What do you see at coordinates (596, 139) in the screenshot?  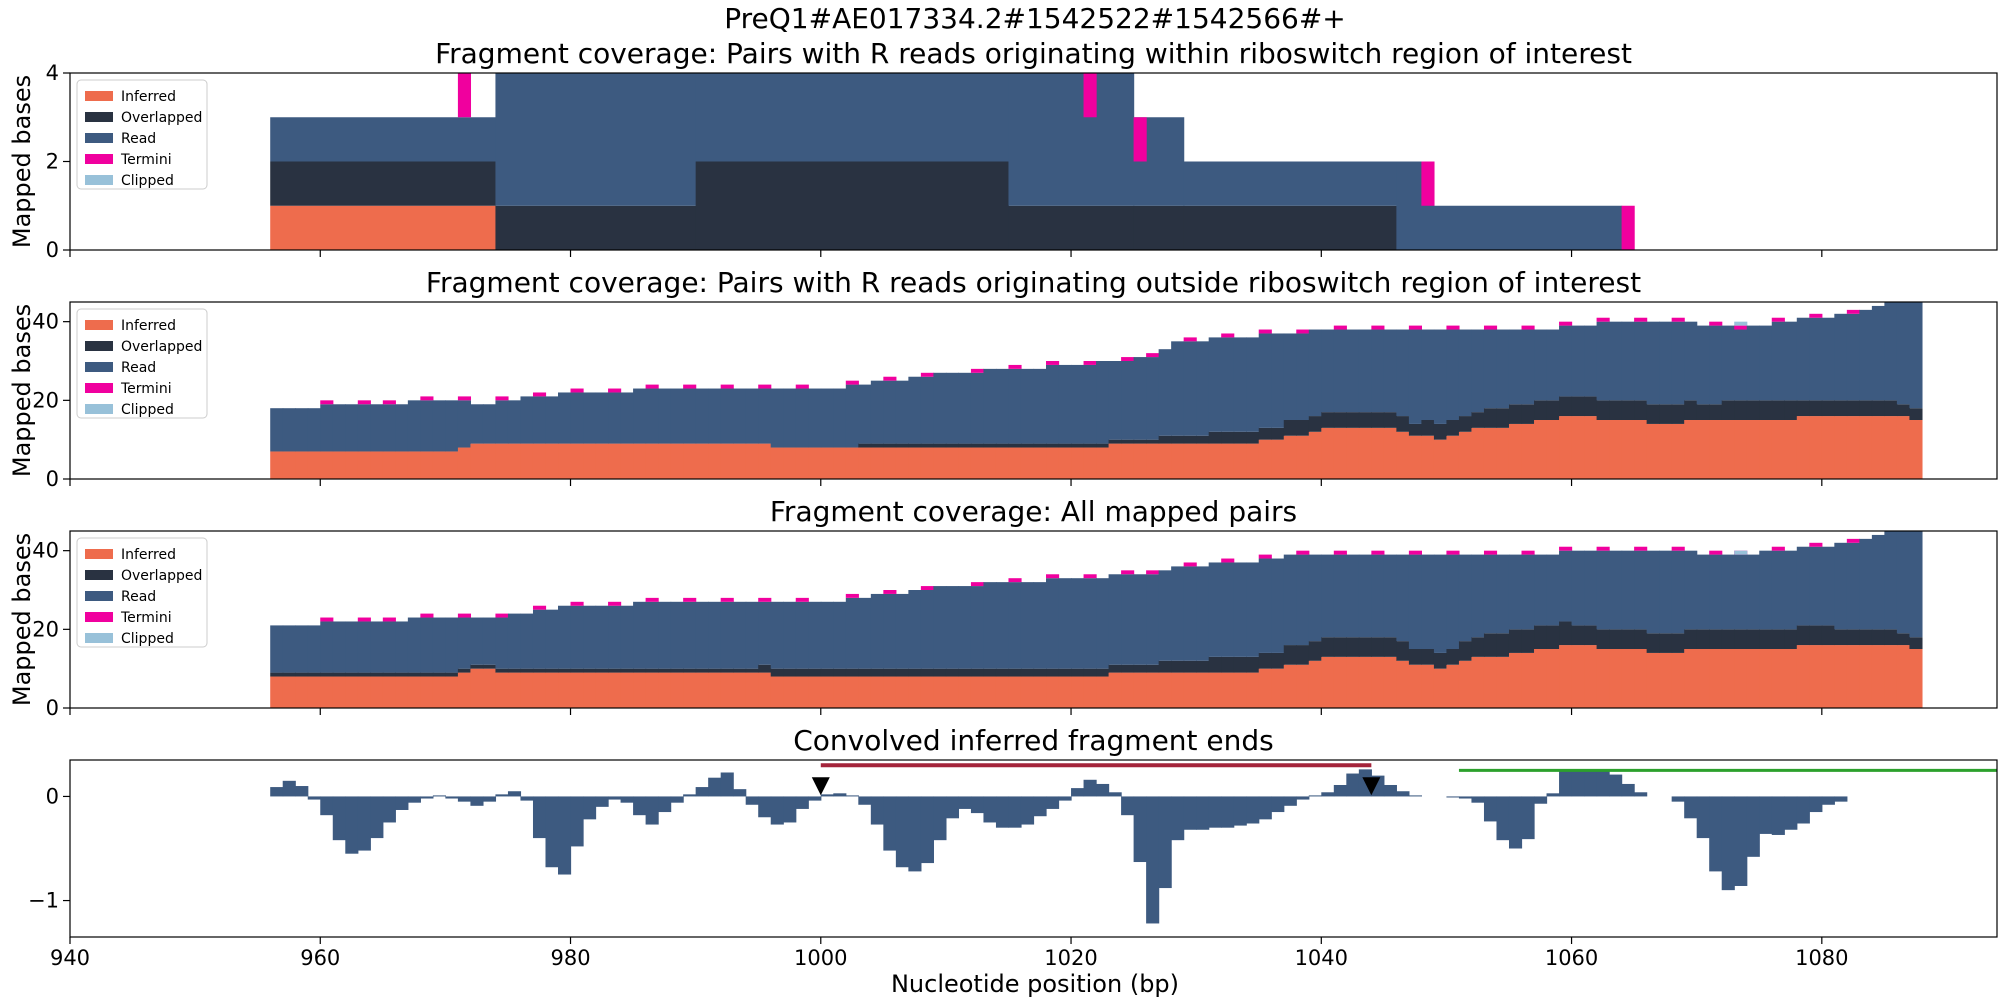 I see `read-segment` at bounding box center [596, 139].